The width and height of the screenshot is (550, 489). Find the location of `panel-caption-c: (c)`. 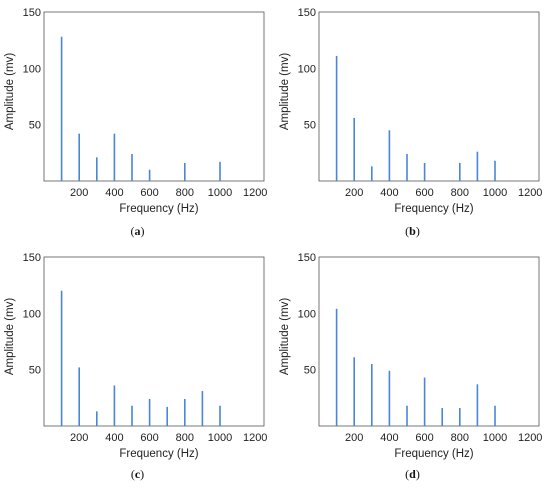

panel-caption-c: (c) is located at coordinates (137, 474).